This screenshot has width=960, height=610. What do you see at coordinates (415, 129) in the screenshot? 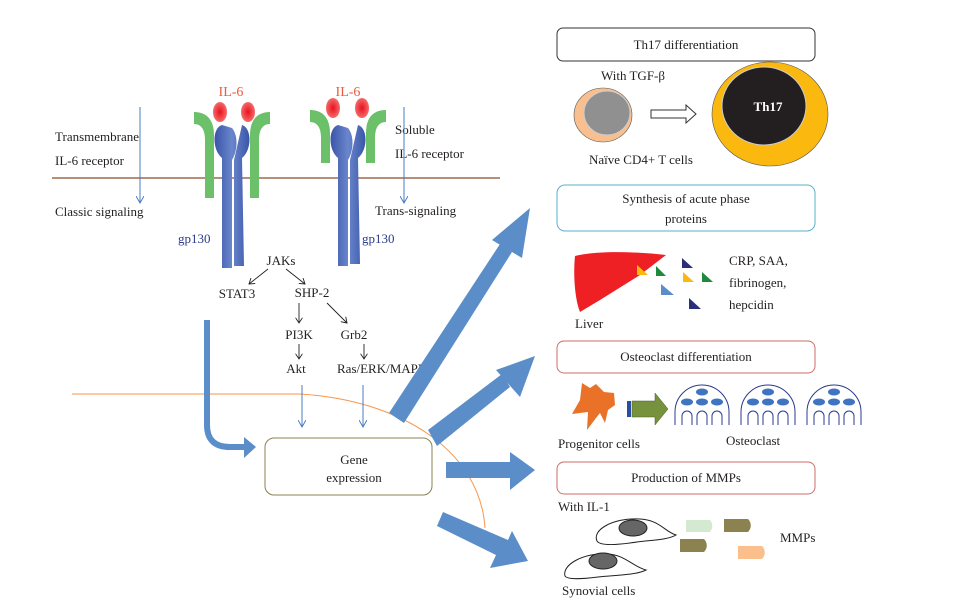
I see `soluble-label: Soluble` at bounding box center [415, 129].